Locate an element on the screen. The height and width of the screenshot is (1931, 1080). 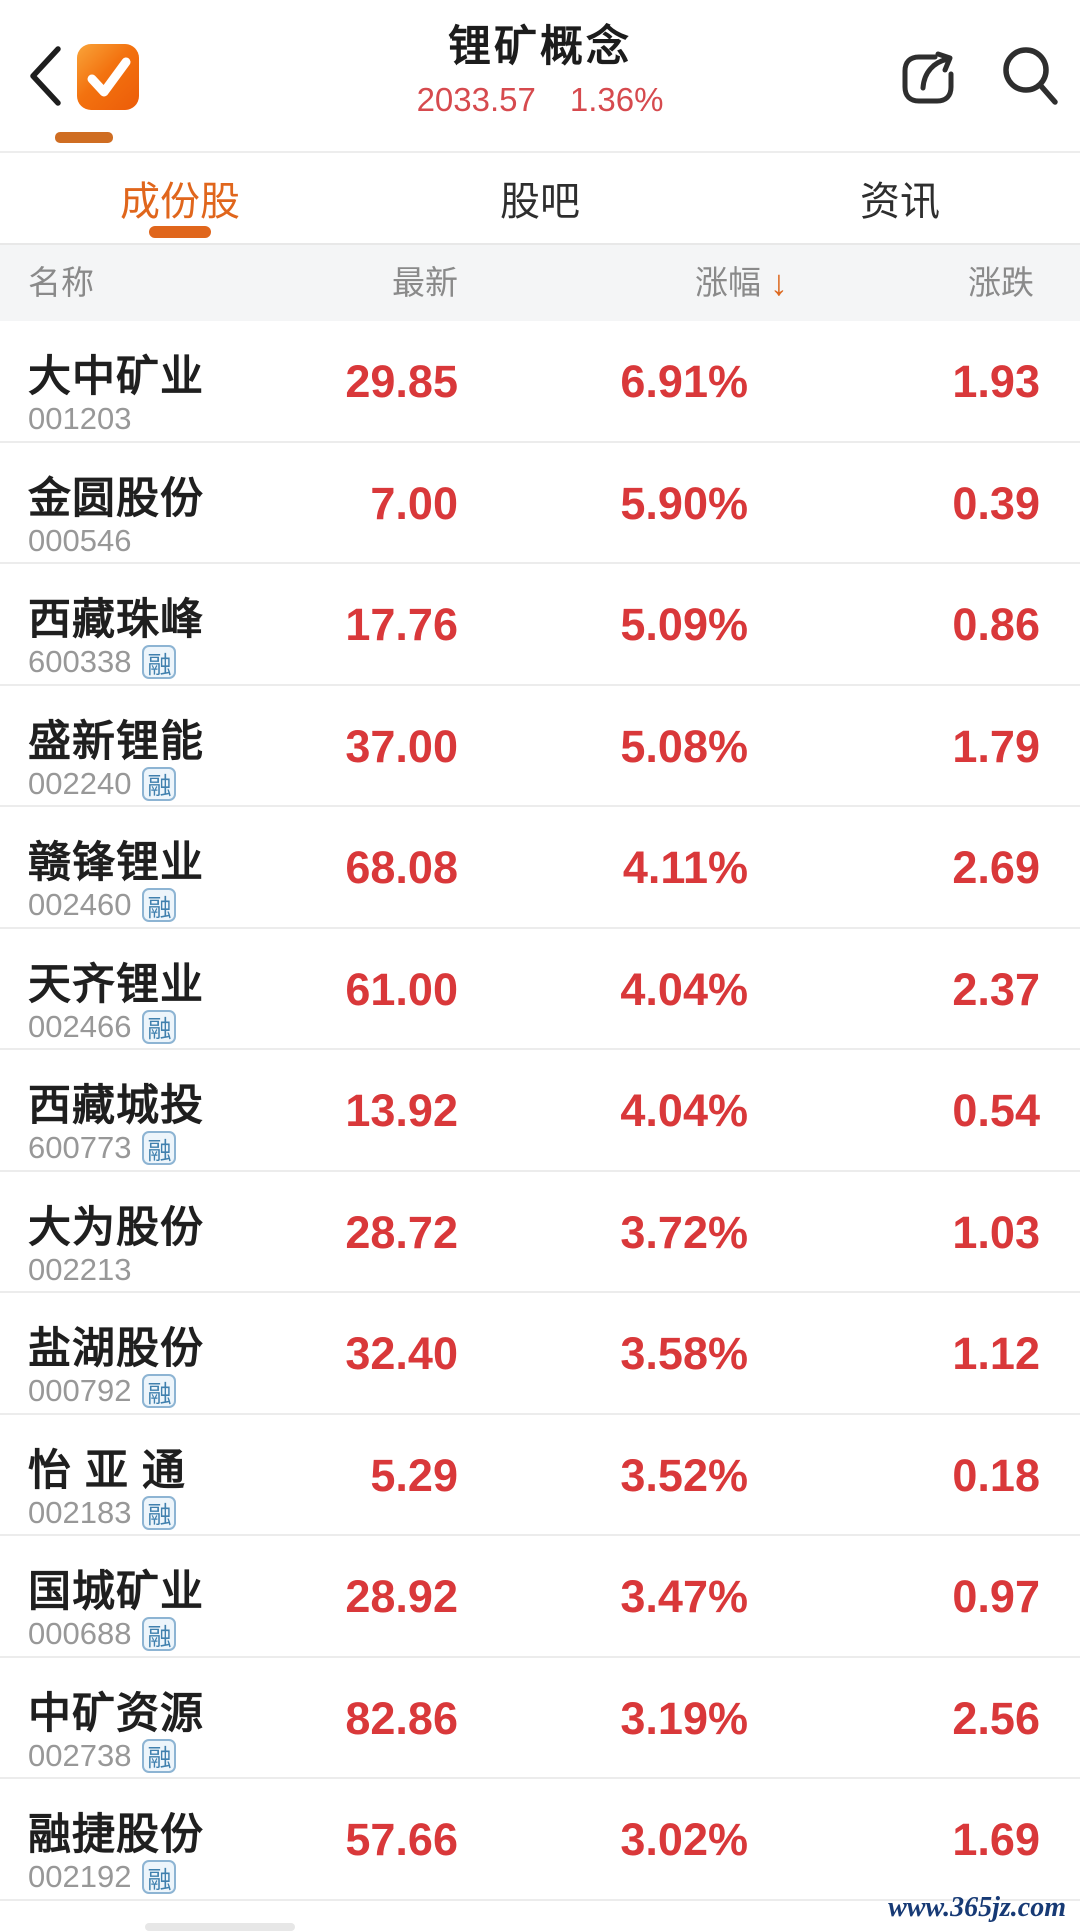
stock-latest-price: 5.29 is located at coordinates (414, 1475).